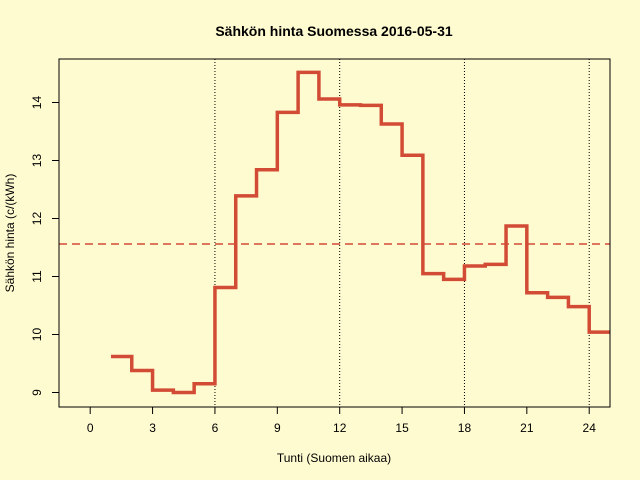 The height and width of the screenshot is (480, 640). What do you see at coordinates (37, 276) in the screenshot?
I see `y-tick-label-11: 11` at bounding box center [37, 276].